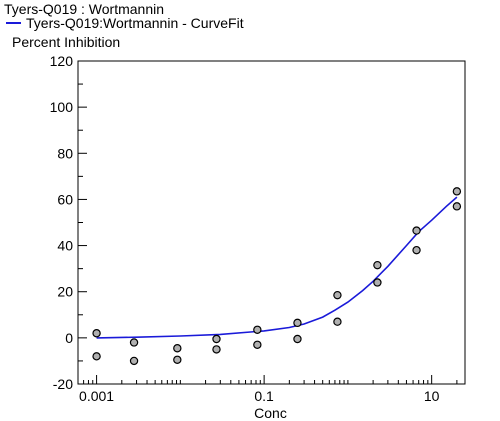  What do you see at coordinates (13, 23) in the screenshot?
I see `legend-line-swatch` at bounding box center [13, 23].